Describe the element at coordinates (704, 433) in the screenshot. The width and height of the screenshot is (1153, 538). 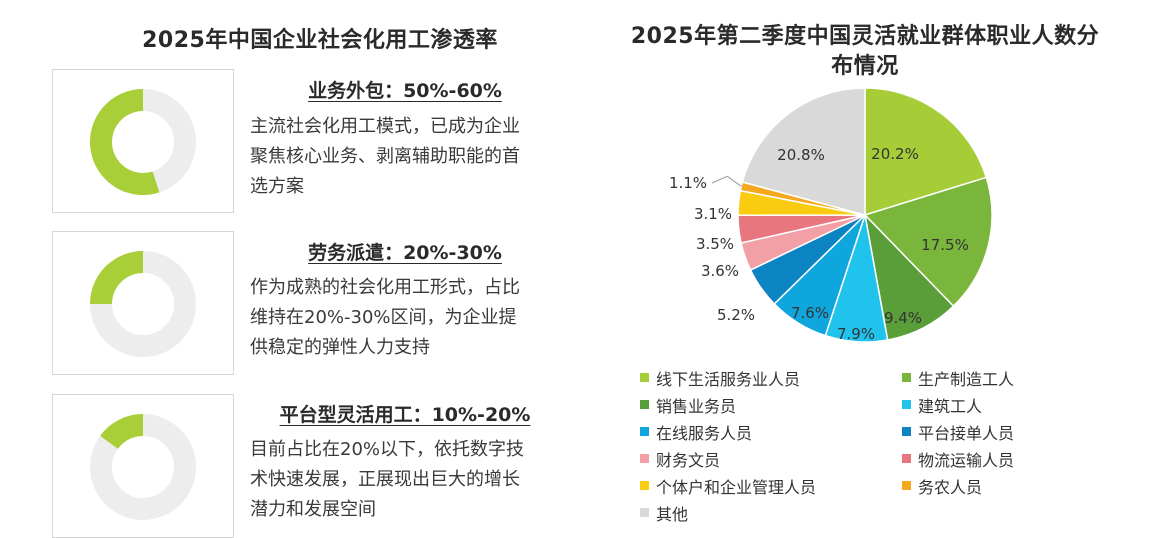
I see `legend-label: 在线服务人员` at that location.